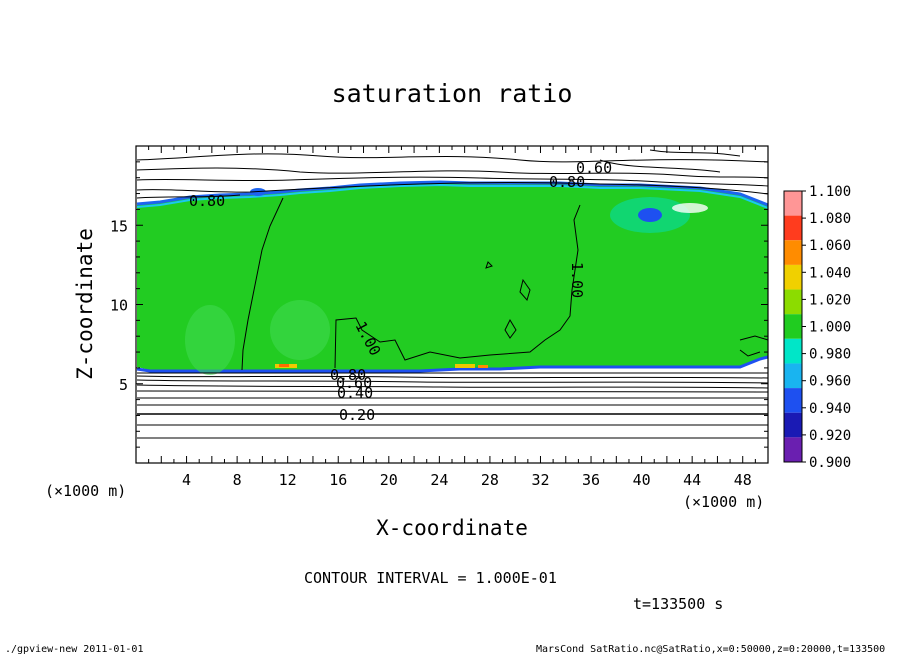 The height and width of the screenshot is (654, 904). Describe the element at coordinates (577, 280) in the screenshot. I see `contour-label: 1.00` at that location.